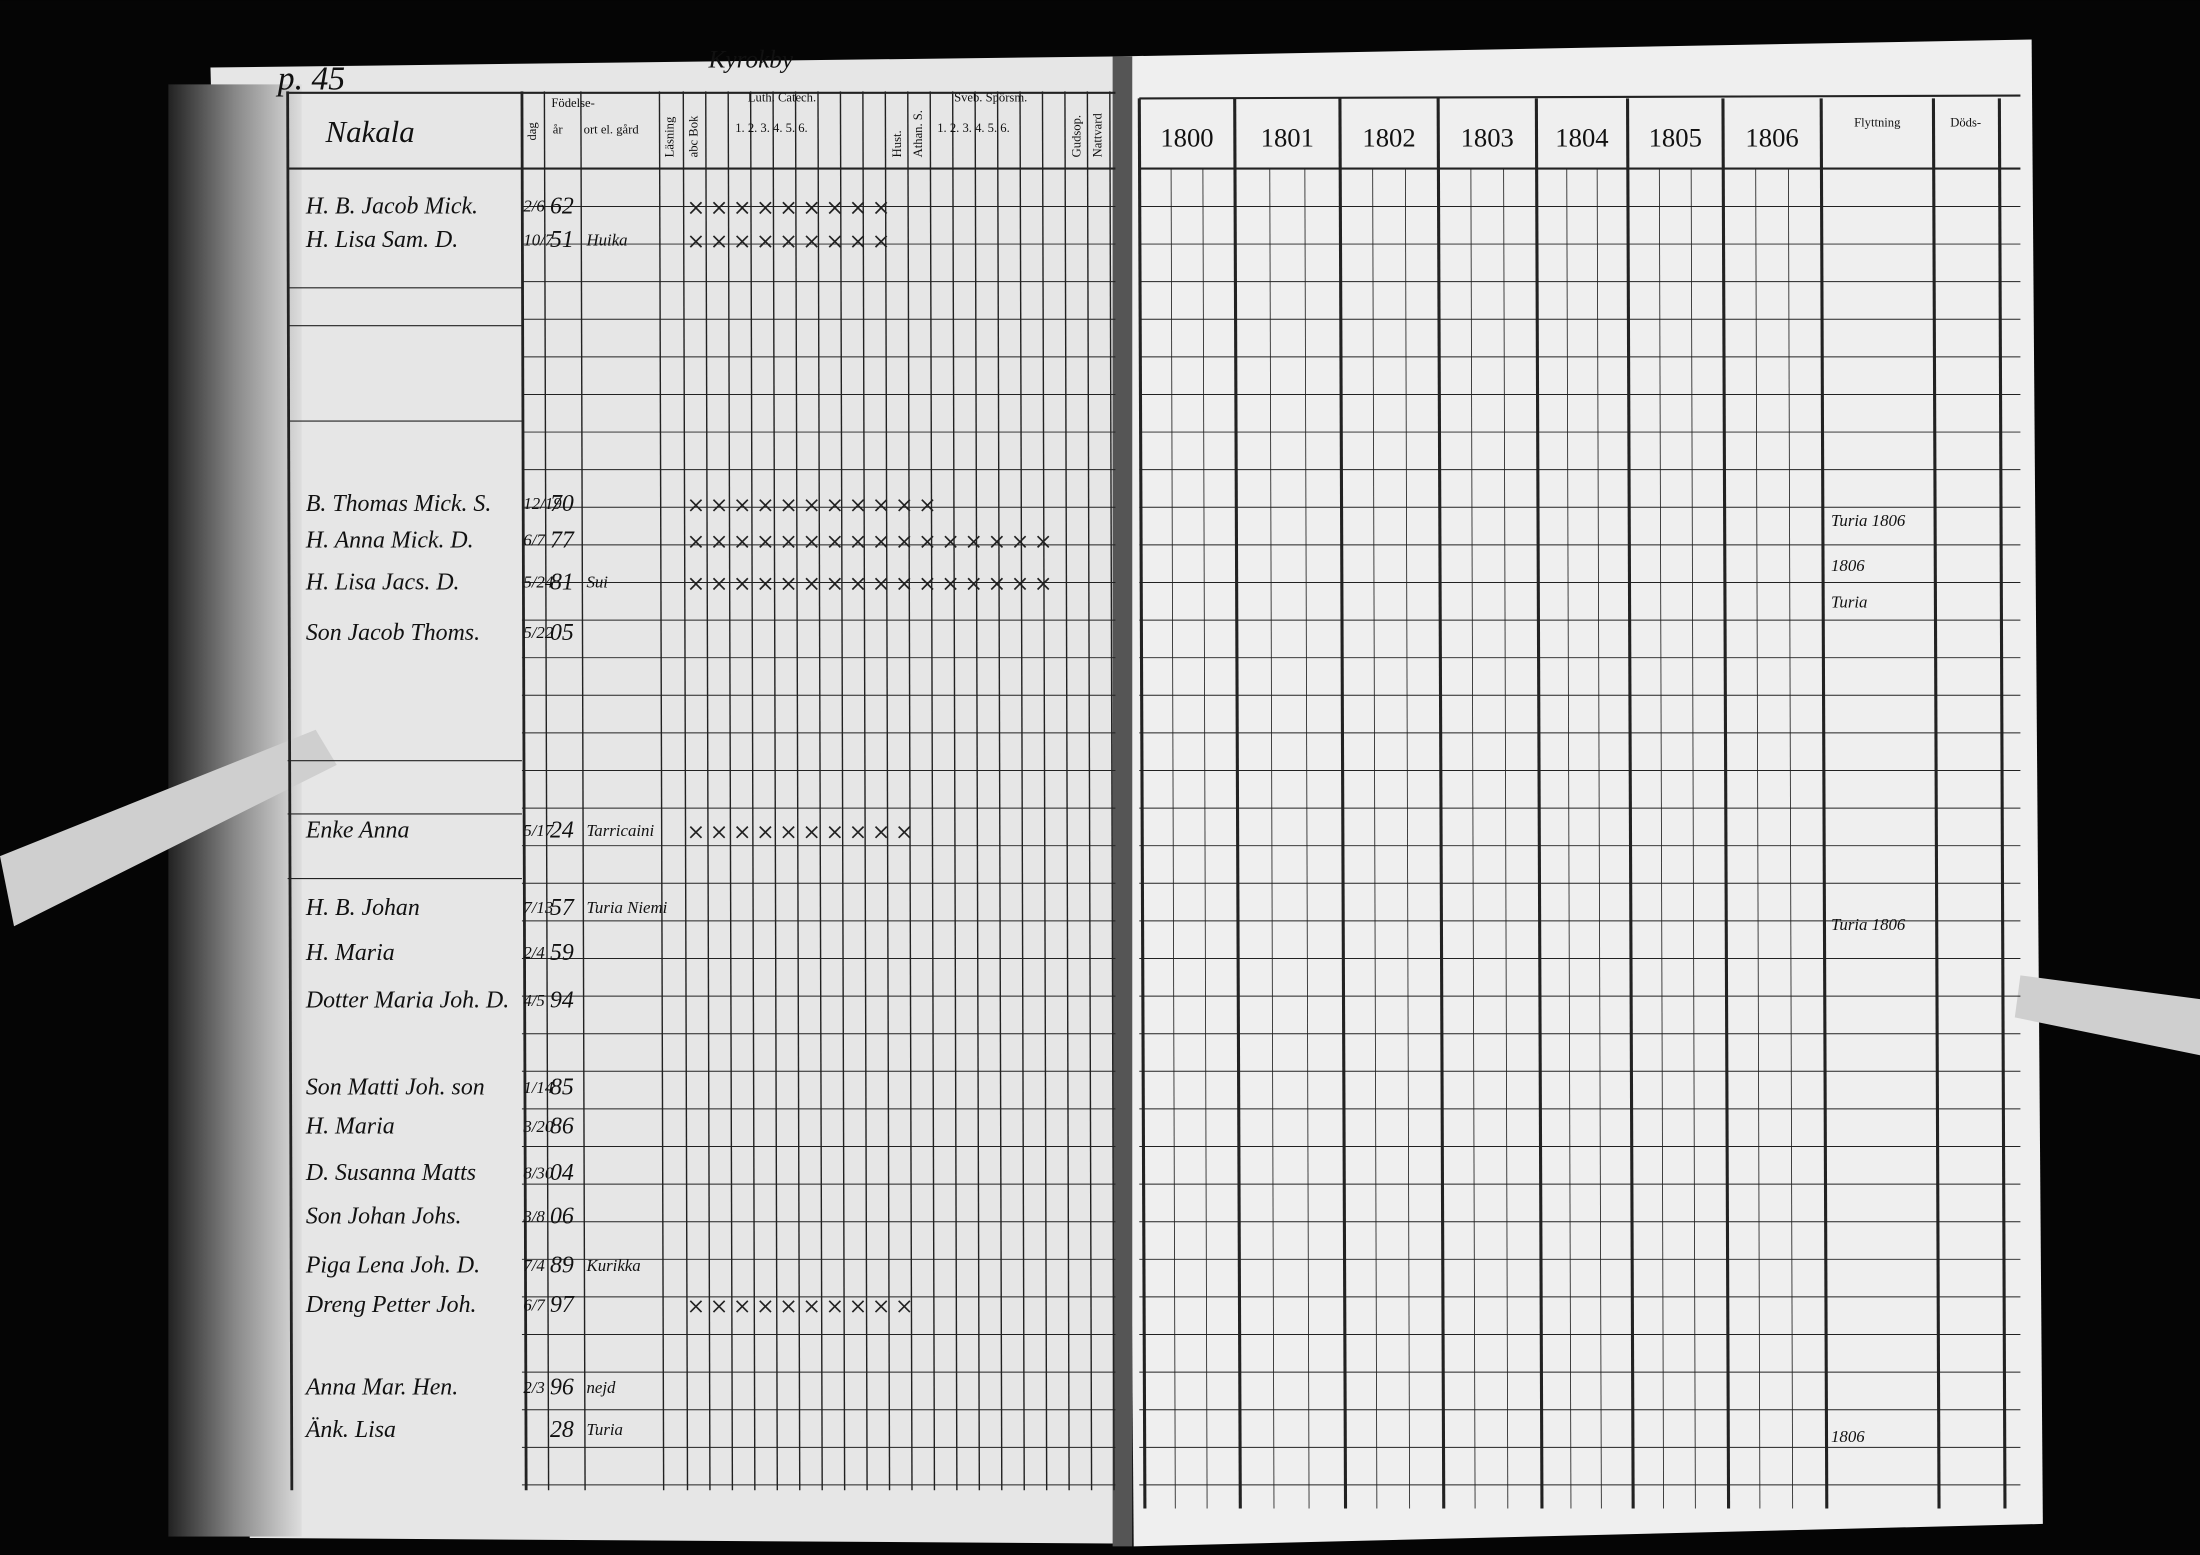  What do you see at coordinates (562, 504) in the screenshot?
I see `birth-year: 70` at bounding box center [562, 504].